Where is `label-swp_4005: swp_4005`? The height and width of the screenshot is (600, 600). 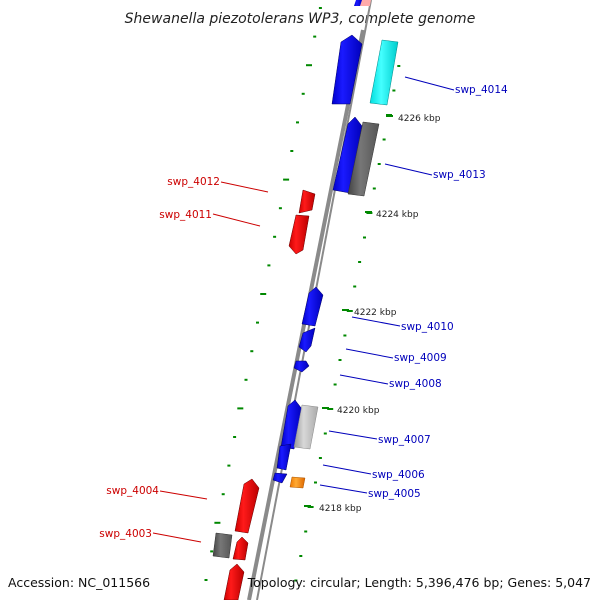 label-swp_4005: swp_4005 is located at coordinates (394, 494).